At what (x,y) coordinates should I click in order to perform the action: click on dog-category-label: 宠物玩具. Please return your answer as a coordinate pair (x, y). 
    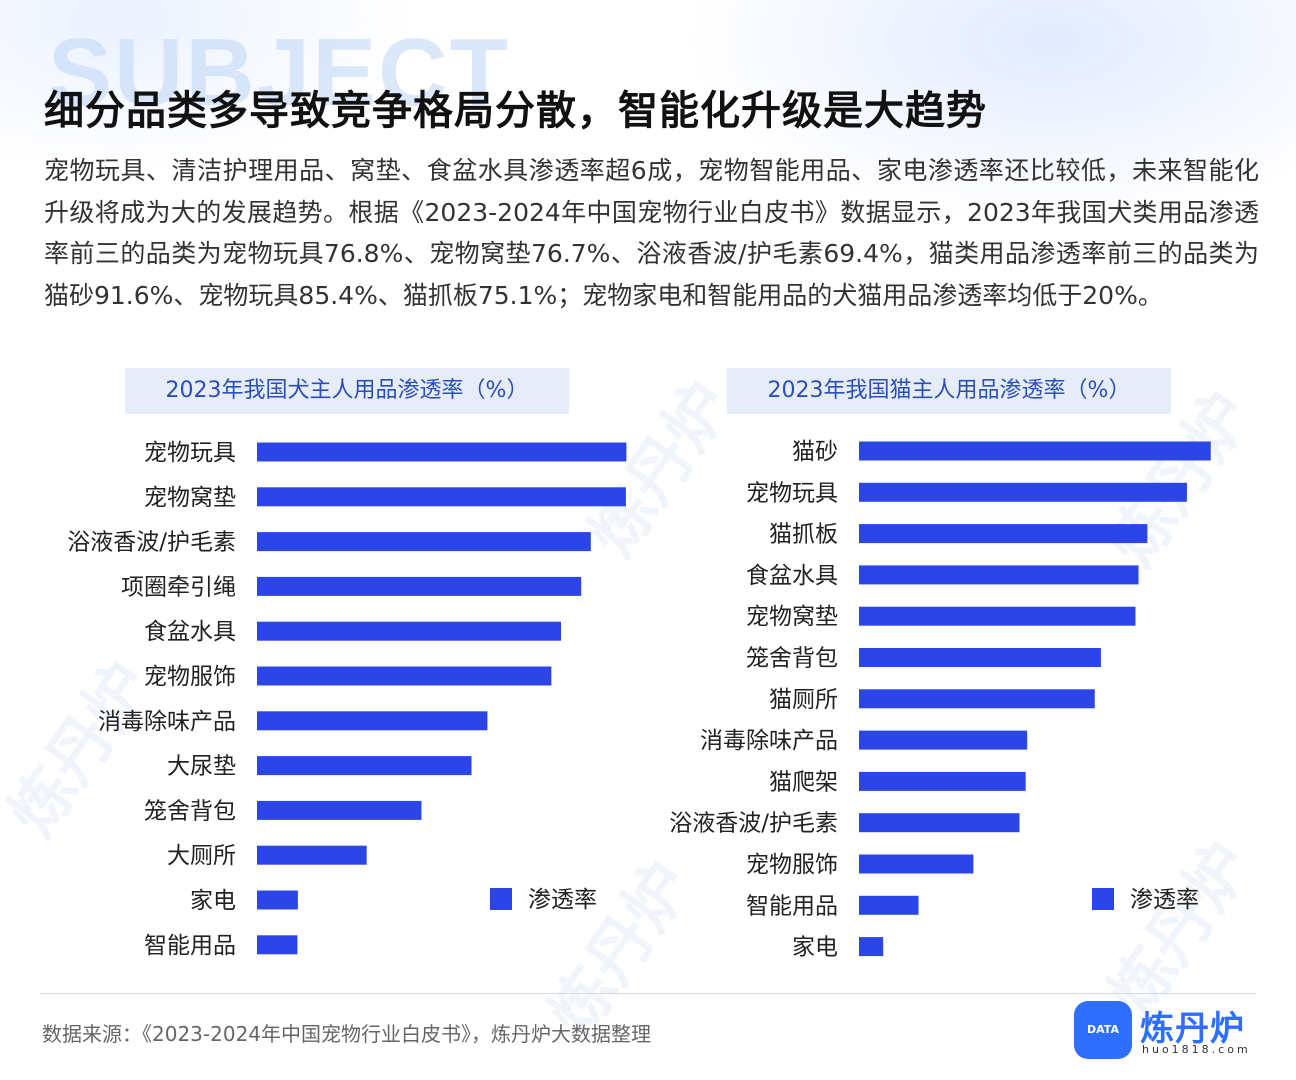
    Looking at the image, I should click on (190, 453).